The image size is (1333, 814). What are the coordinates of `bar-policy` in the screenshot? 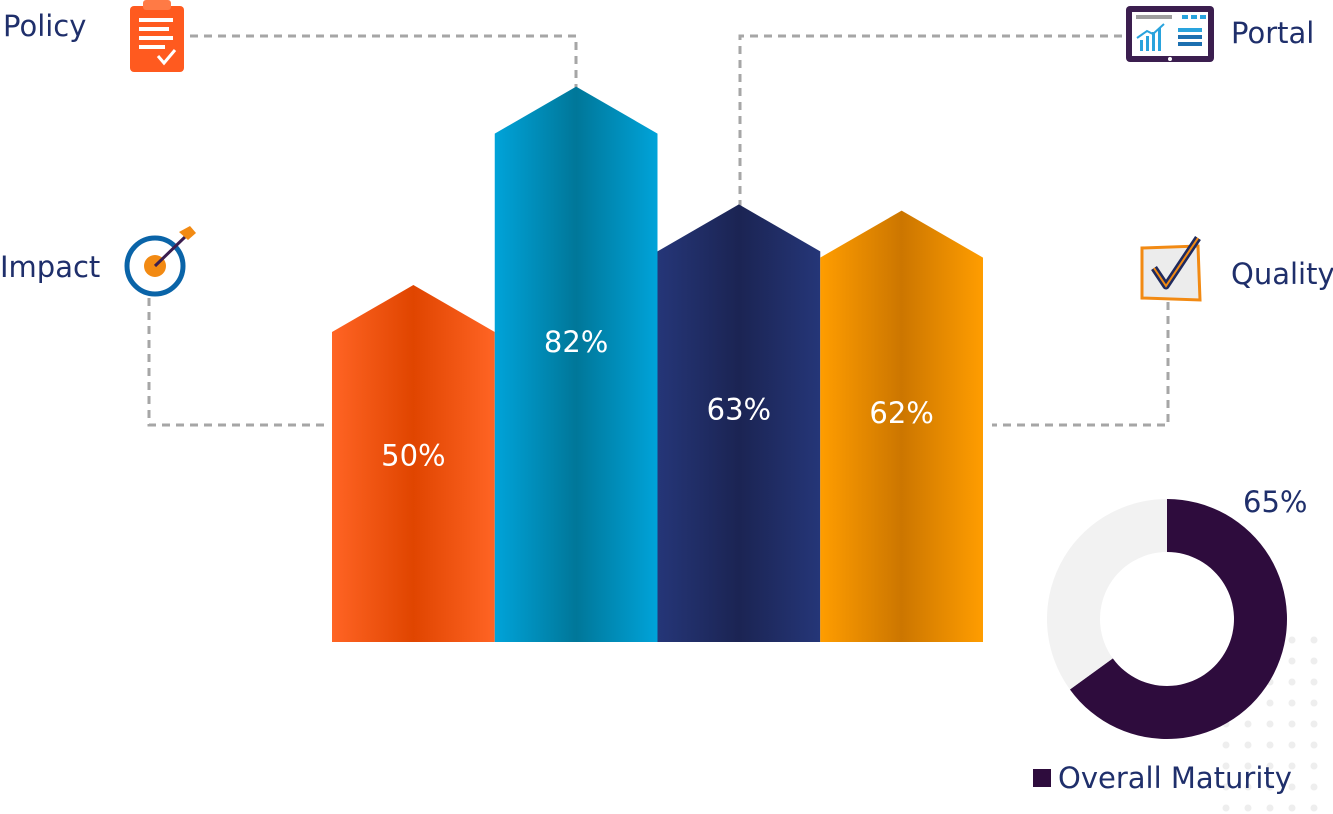 It's located at (576, 364).